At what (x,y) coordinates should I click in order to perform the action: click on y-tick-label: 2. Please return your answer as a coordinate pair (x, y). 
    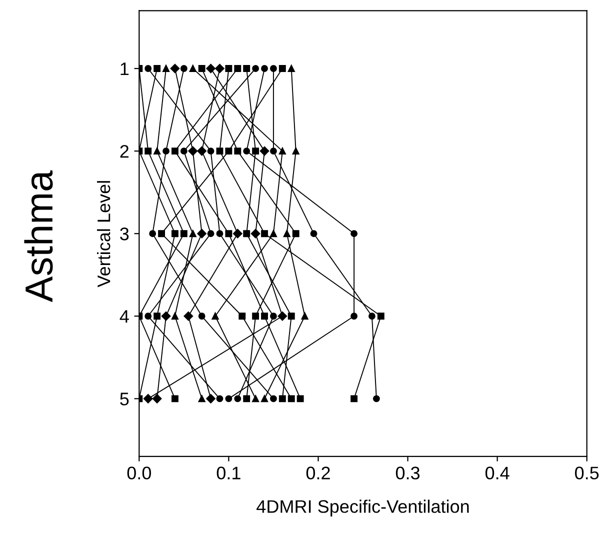
    Looking at the image, I should click on (124, 151).